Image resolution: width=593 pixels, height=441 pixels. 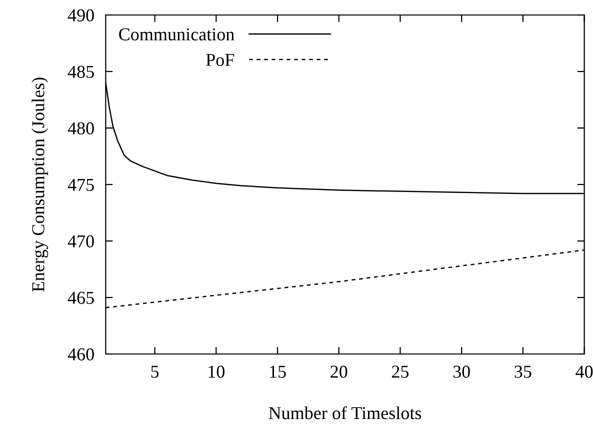 I want to click on y-tick-label: 475, so click(x=81, y=184).